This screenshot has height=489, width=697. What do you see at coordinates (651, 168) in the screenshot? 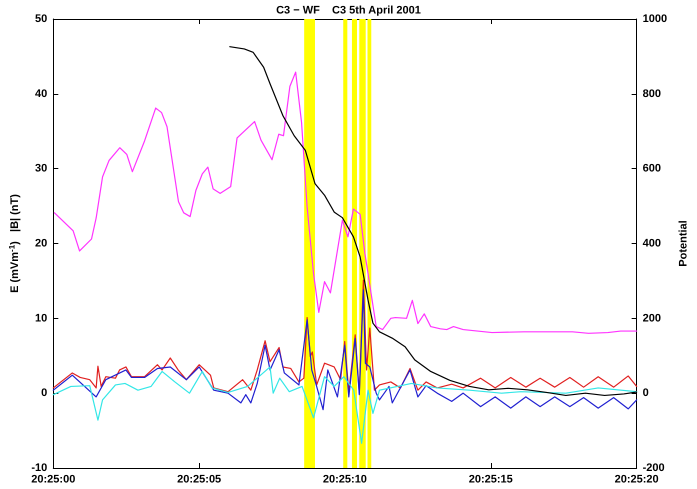
I see `y2-tick-label: 600` at bounding box center [651, 168].